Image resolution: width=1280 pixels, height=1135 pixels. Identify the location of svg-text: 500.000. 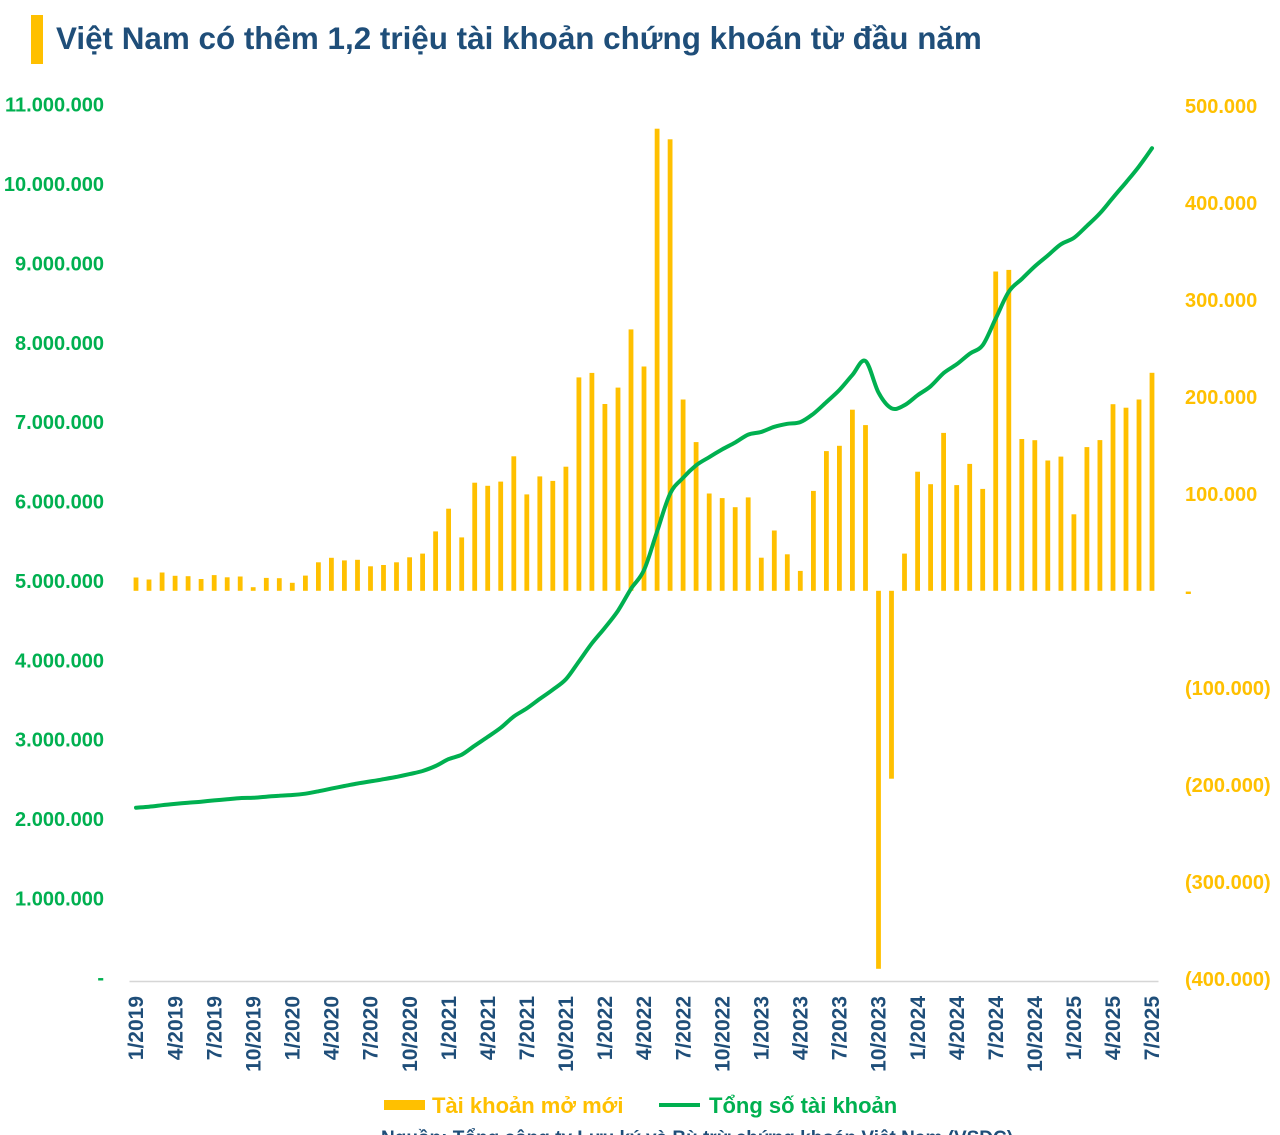
(1221, 107).